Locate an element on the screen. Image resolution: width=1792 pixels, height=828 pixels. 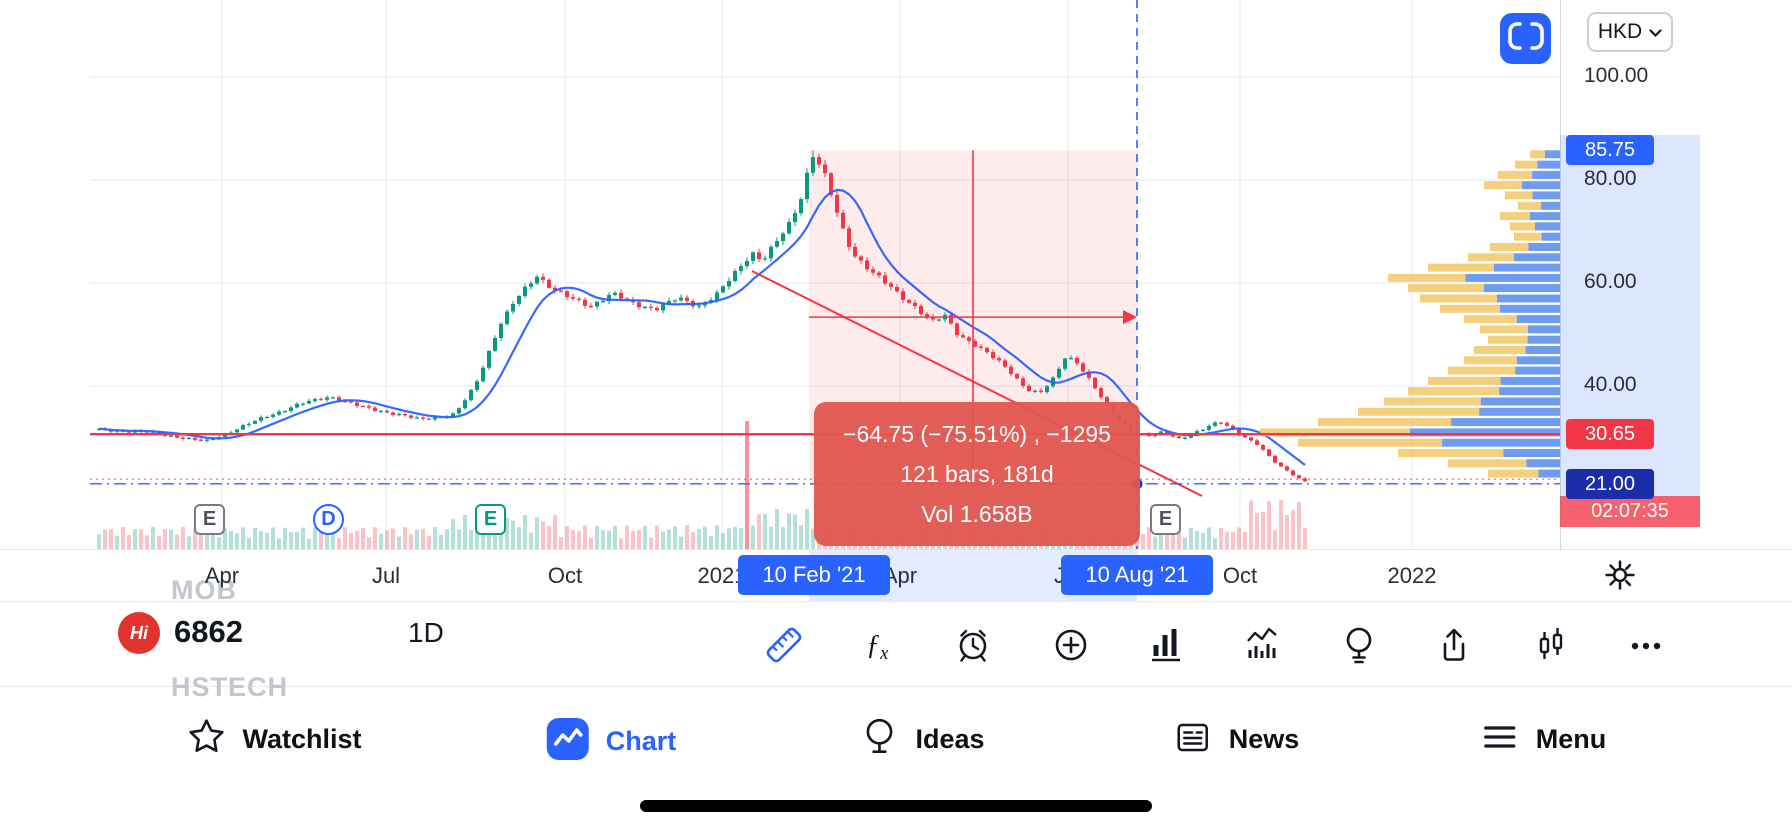
measure-bars-line: 121 bars, 181d is located at coordinates (977, 474).